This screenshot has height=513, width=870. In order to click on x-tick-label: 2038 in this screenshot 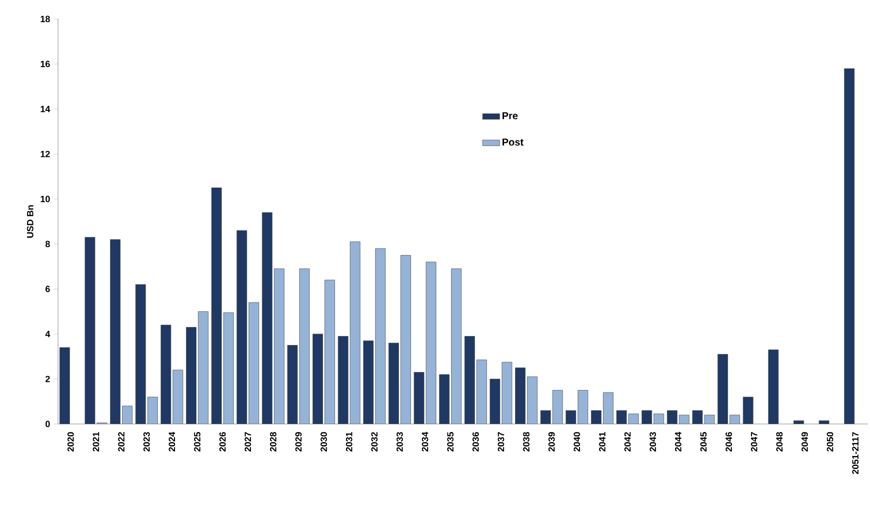, I will do `click(526, 442)`.